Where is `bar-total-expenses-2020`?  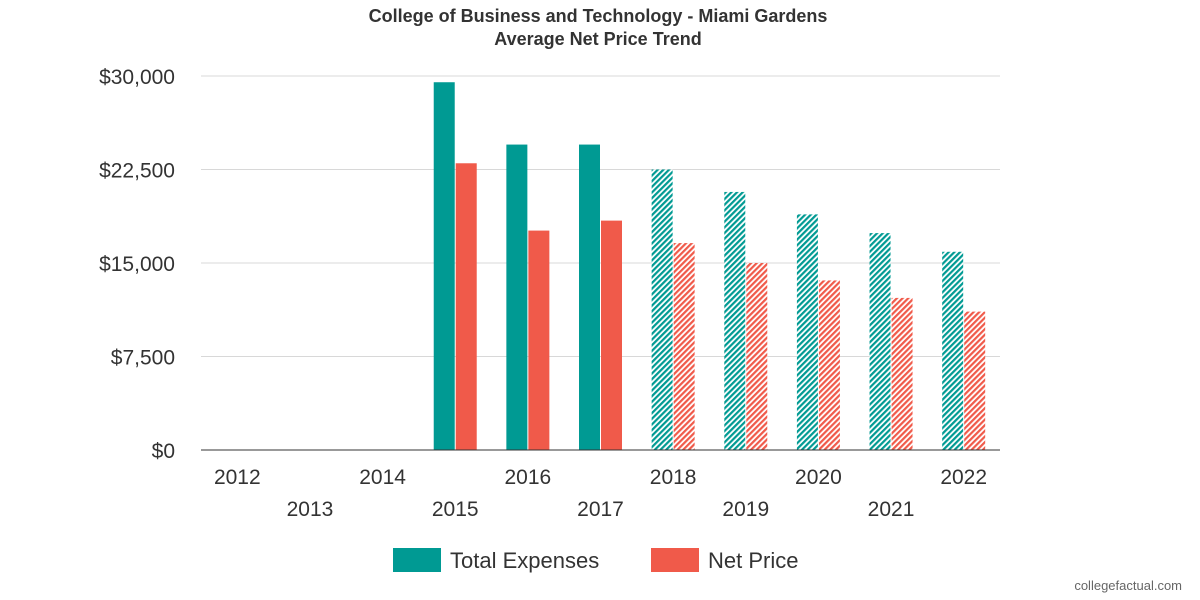 bar-total-expenses-2020 is located at coordinates (807, 332).